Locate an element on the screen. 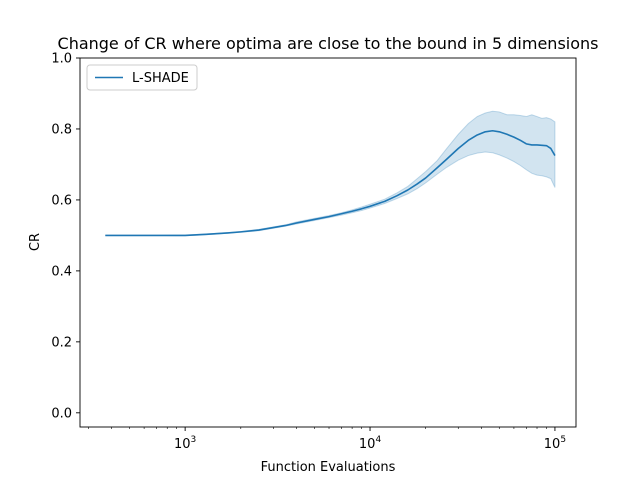 The width and height of the screenshot is (640, 480). y-axis-label: CR is located at coordinates (35, 242).